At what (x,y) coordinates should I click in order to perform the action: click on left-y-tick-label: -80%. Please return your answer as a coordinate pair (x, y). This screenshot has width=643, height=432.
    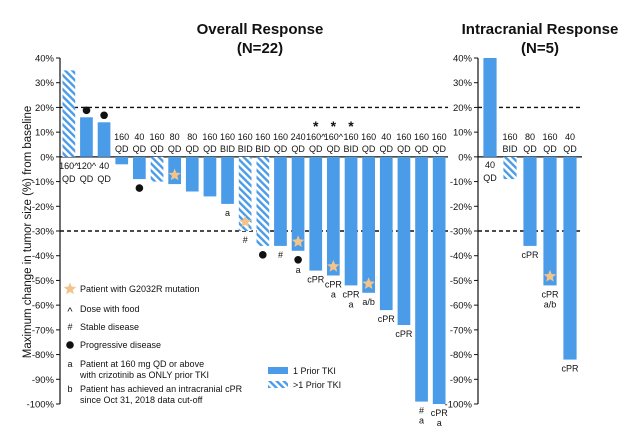
    Looking at the image, I should click on (43, 355).